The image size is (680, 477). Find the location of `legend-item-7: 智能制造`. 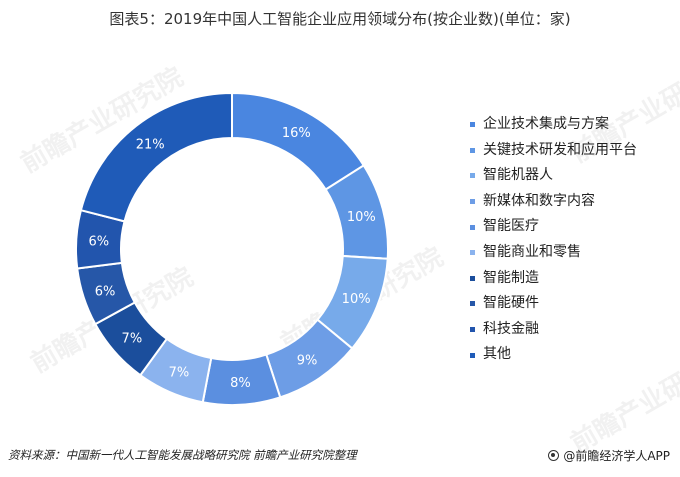

legend-item-7: 智能制造 is located at coordinates (553, 279).